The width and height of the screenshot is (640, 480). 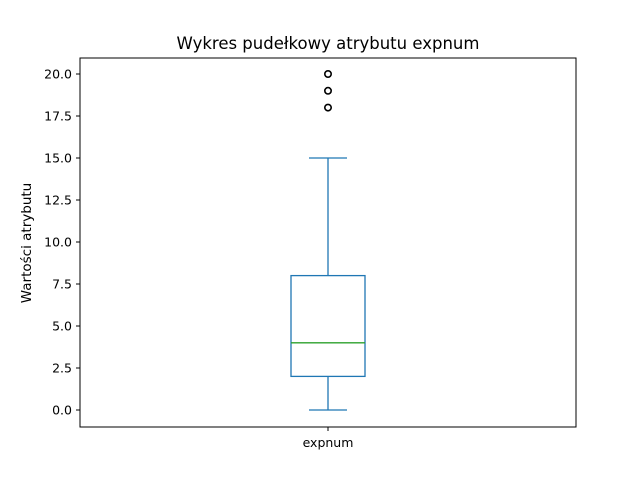 I want to click on y-tick-label: 10.0, so click(x=58, y=242).